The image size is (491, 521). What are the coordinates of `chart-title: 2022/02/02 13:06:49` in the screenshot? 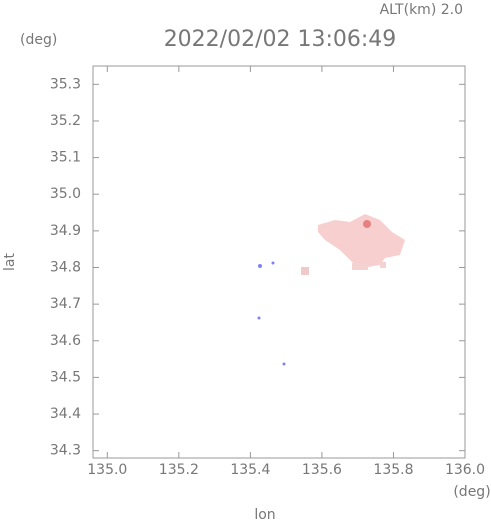 It's located at (280, 39).